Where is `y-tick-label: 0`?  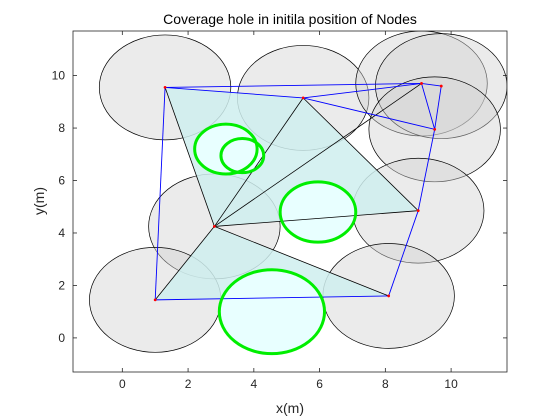
y-tick-label: 0 is located at coordinates (61, 338).